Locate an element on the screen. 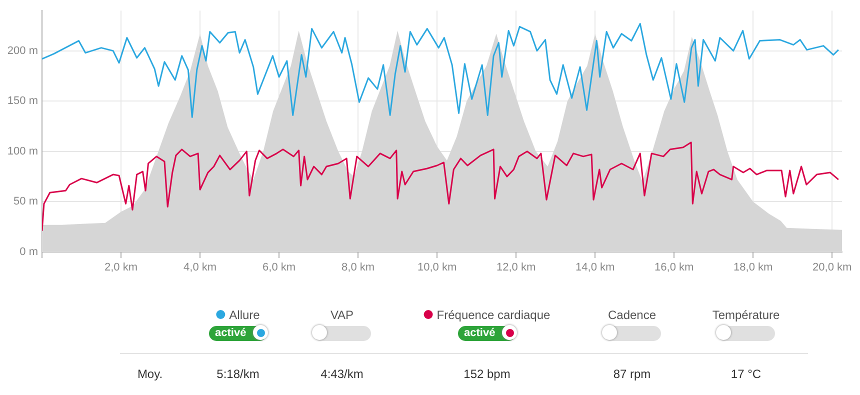  y-tick-label: 0 m is located at coordinates (29, 252).